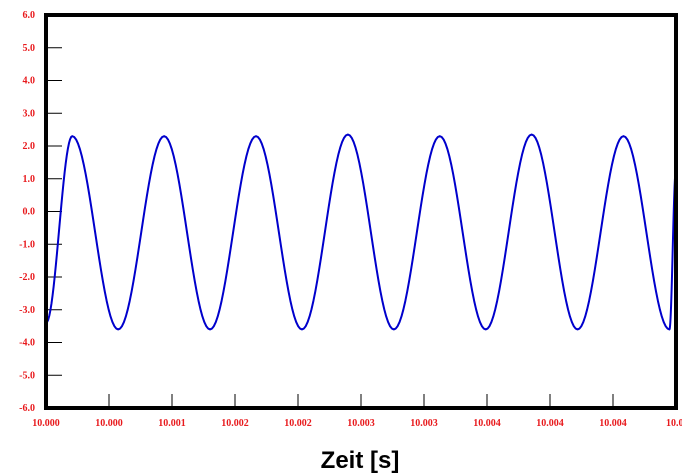  I want to click on y-tick-label: 5.0, so click(29, 48).